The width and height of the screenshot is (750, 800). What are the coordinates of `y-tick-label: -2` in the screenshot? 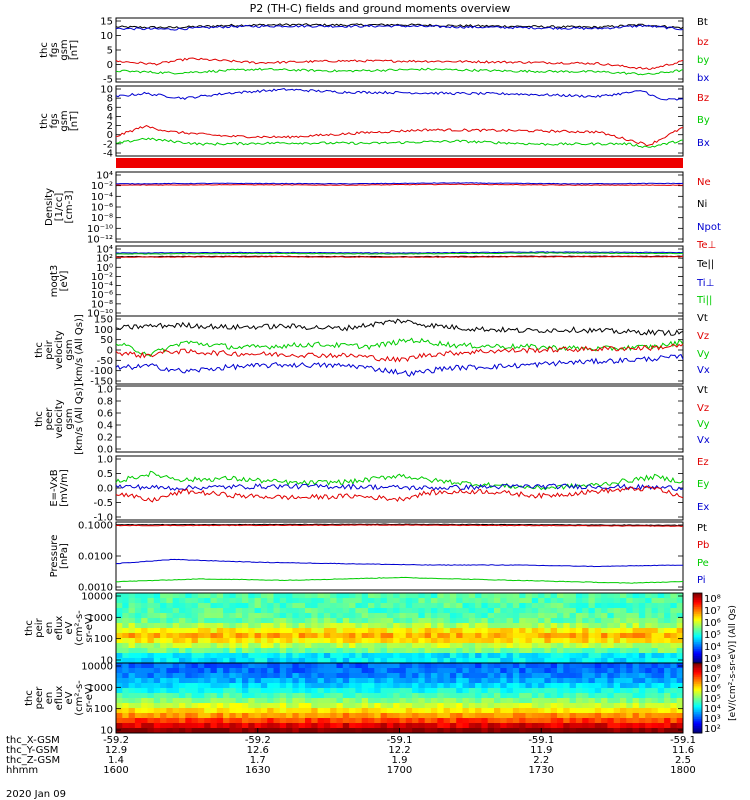 It's located at (108, 144).